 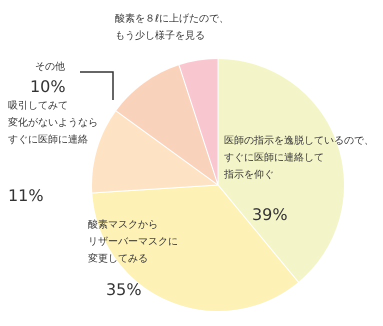 I want to click on slice-label: 吸引してみて変化がないようならすぐに医師に連絡, so click(x=53, y=123).